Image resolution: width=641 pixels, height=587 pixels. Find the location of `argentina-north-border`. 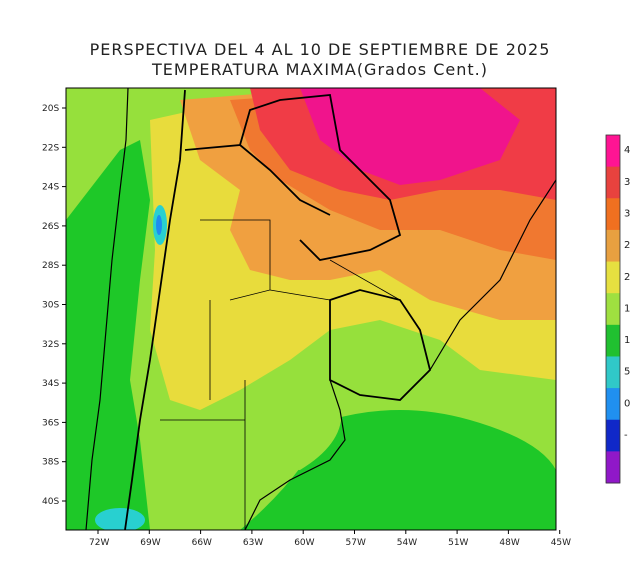

argentina-north-border is located at coordinates (293, 177).